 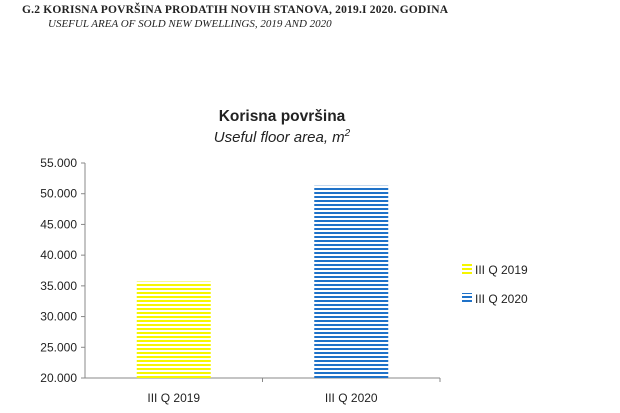 I want to click on chart-legend: III Q 2019 III Q 2020, so click(x=495, y=284).